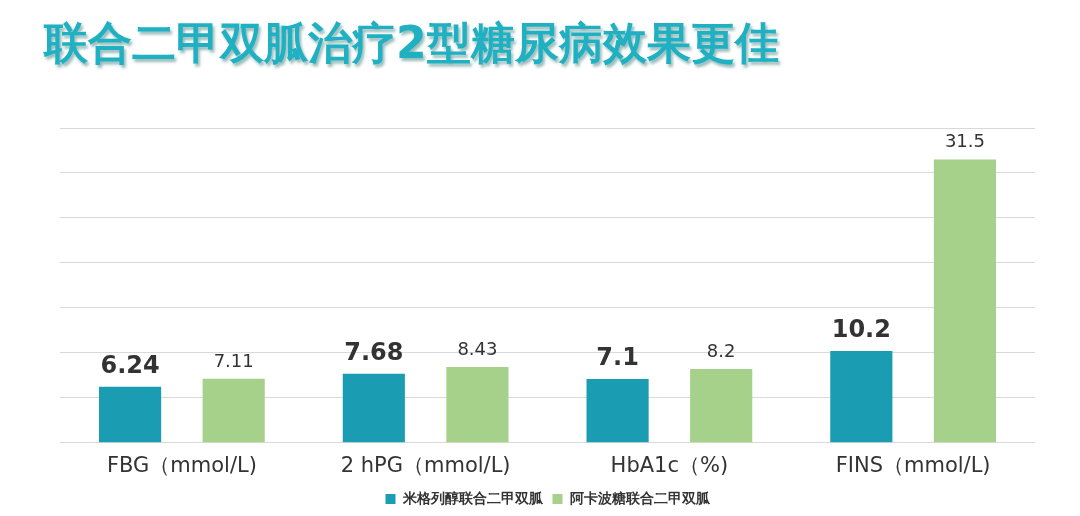 The height and width of the screenshot is (516, 1080). I want to click on data-label: 10.2, so click(861, 329).